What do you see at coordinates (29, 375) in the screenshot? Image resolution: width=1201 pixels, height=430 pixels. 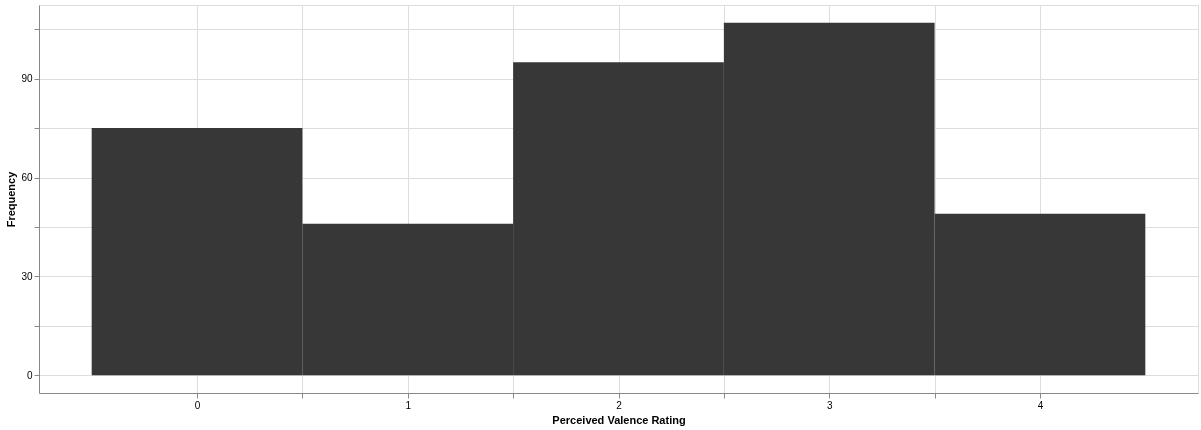 I see `y-tick-label: 0` at bounding box center [29, 375].